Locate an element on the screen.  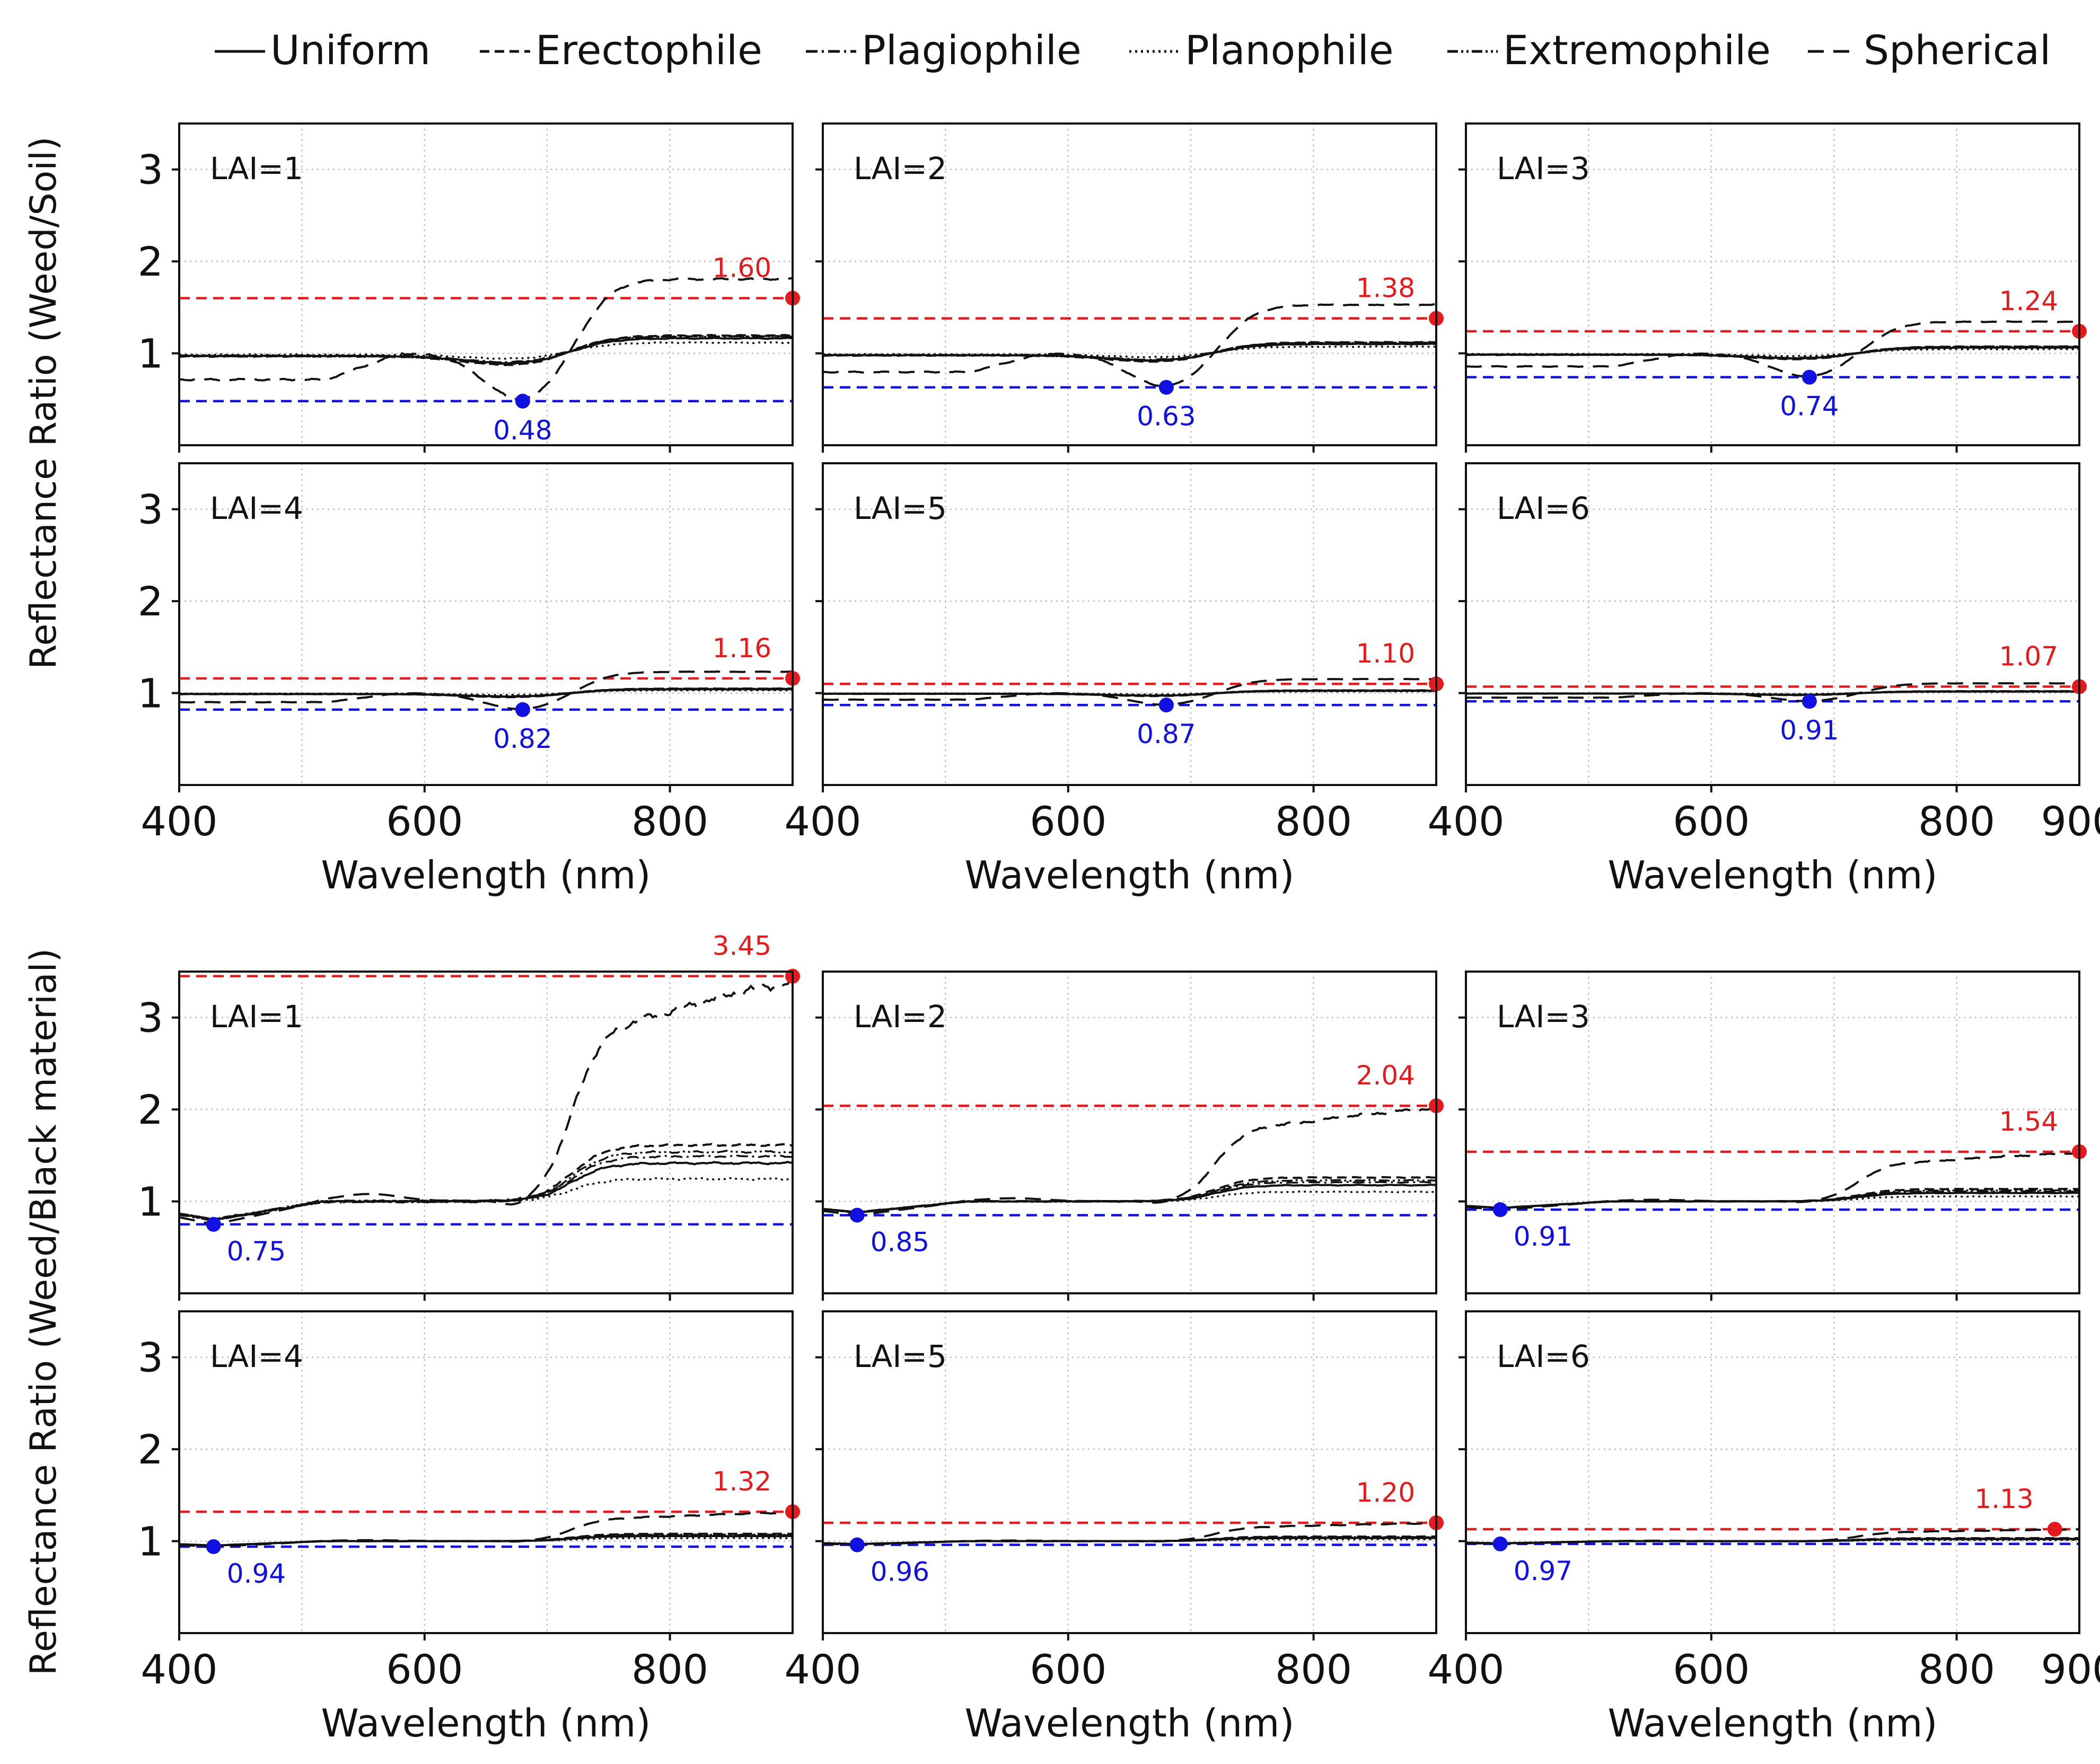
legend-label: Planophile is located at coordinates (1289, 50).